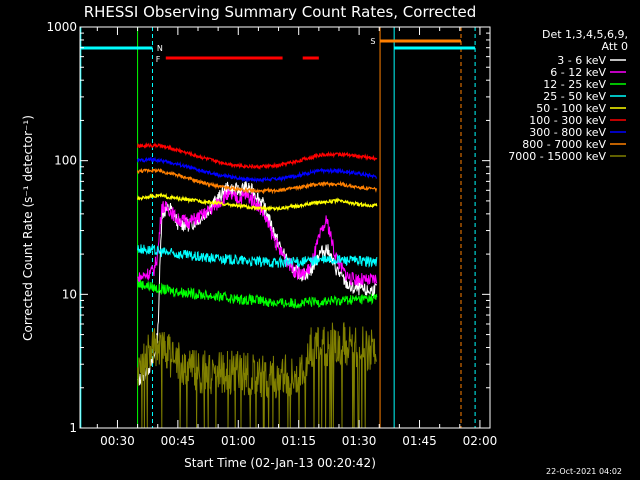 Image resolution: width=640 pixels, height=480 pixels. What do you see at coordinates (280, 463) in the screenshot?
I see `x-axis-label: Start Time (02-Jan-13 00:20:42)` at bounding box center [280, 463].